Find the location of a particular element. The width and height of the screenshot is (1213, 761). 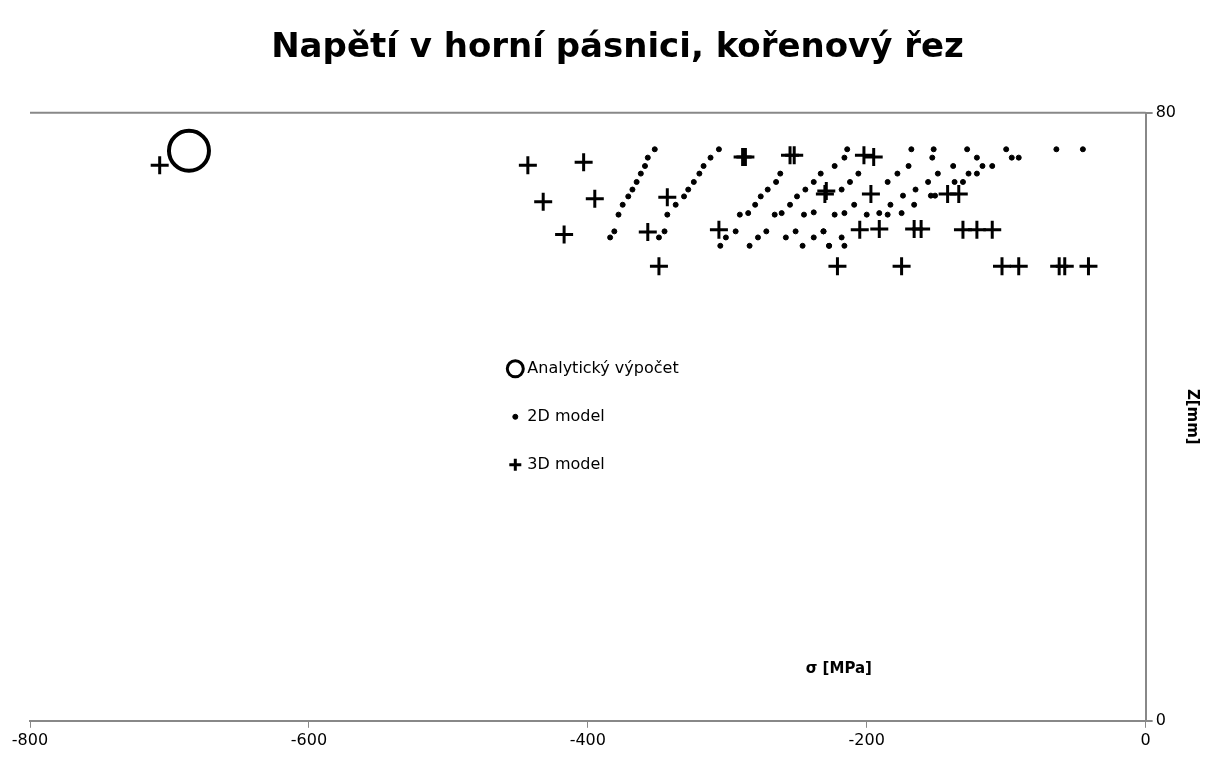

x-tick-label: -600 is located at coordinates (309, 739).